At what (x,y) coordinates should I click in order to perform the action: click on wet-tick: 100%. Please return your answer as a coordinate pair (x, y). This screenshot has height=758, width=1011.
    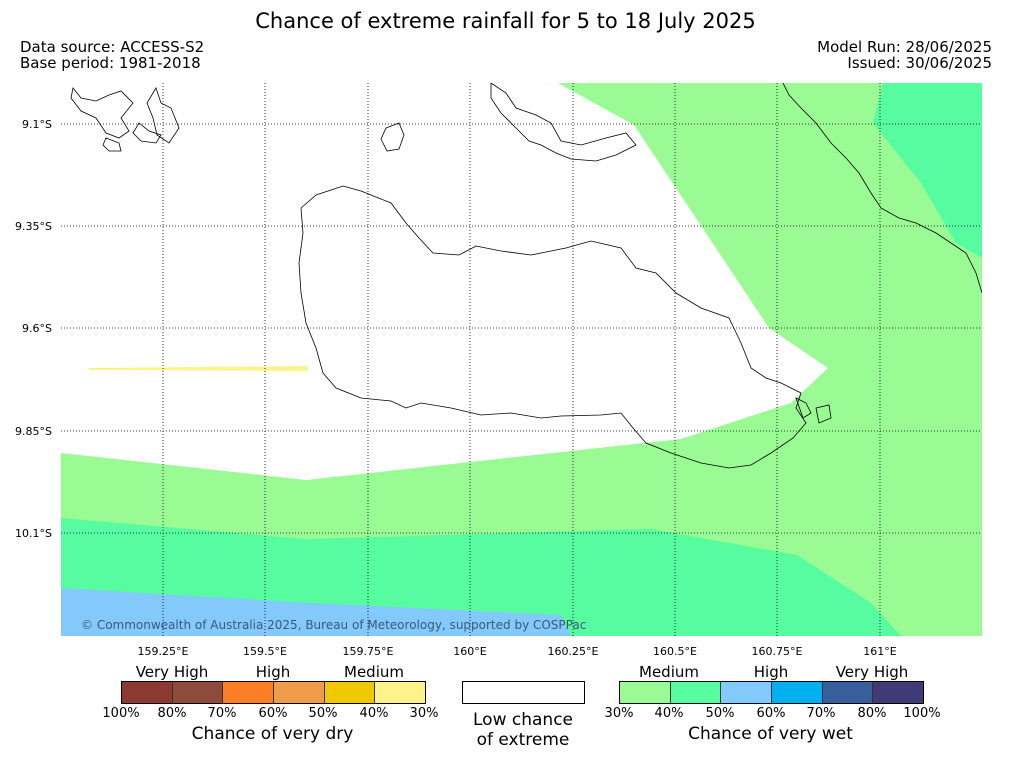
    Looking at the image, I should click on (922, 713).